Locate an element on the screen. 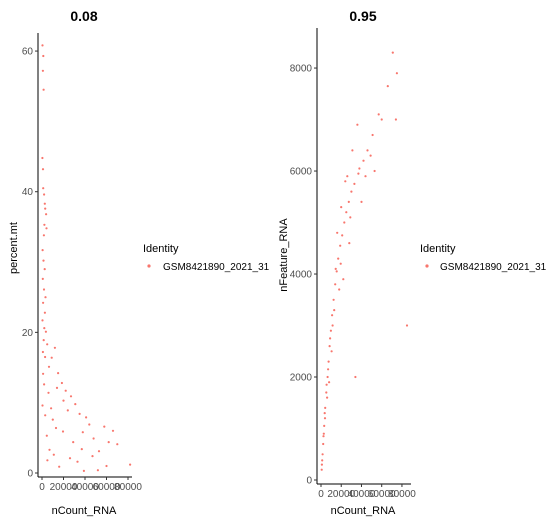  panel2-legend-item: GSM8421890_2021_31 is located at coordinates (493, 267).